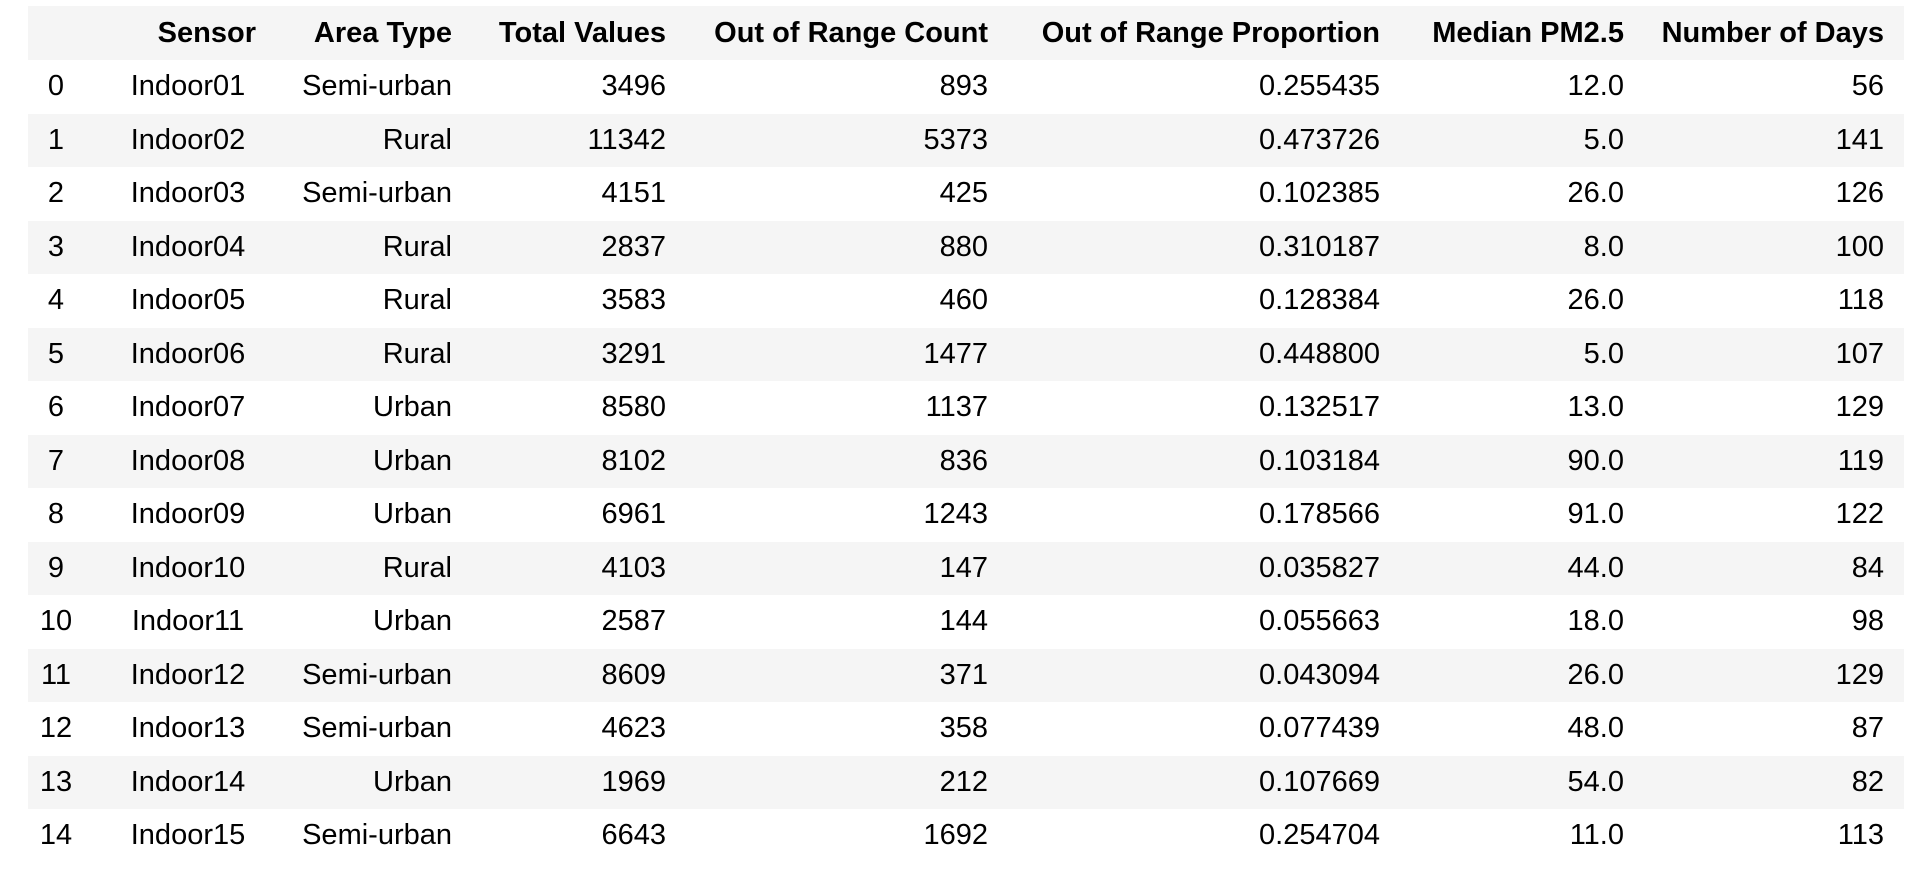 This screenshot has width=1928, height=872. I want to click on median-pm25-cell: 90.0, so click(1522, 461).